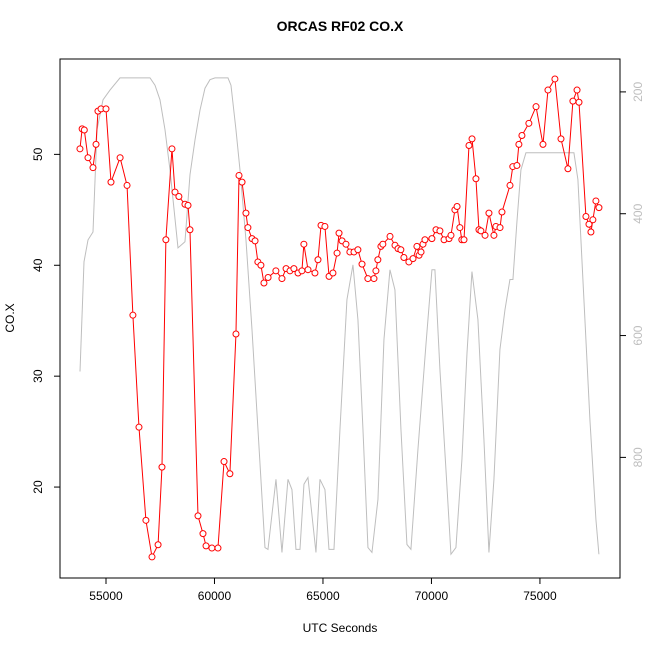  I want to click on y-tick-label: 30, so click(38, 376).